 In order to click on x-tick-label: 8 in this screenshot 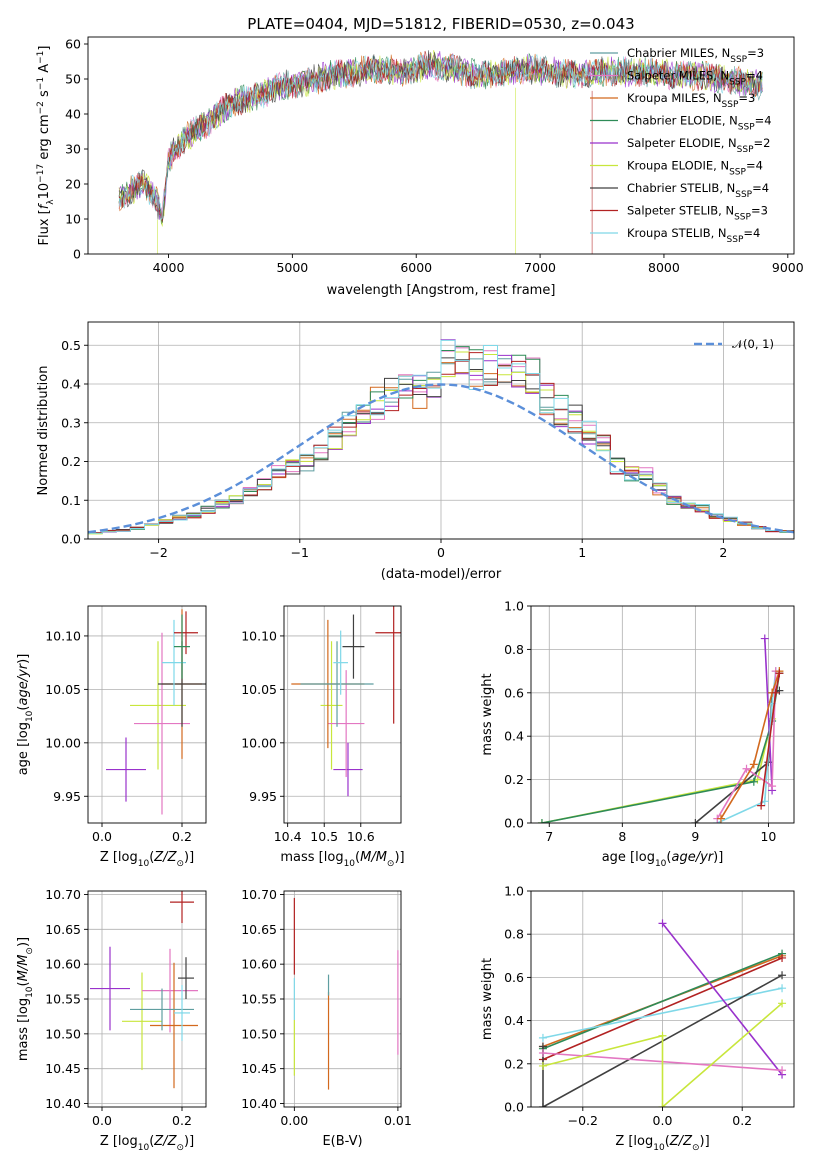, I will do `click(622, 836)`.